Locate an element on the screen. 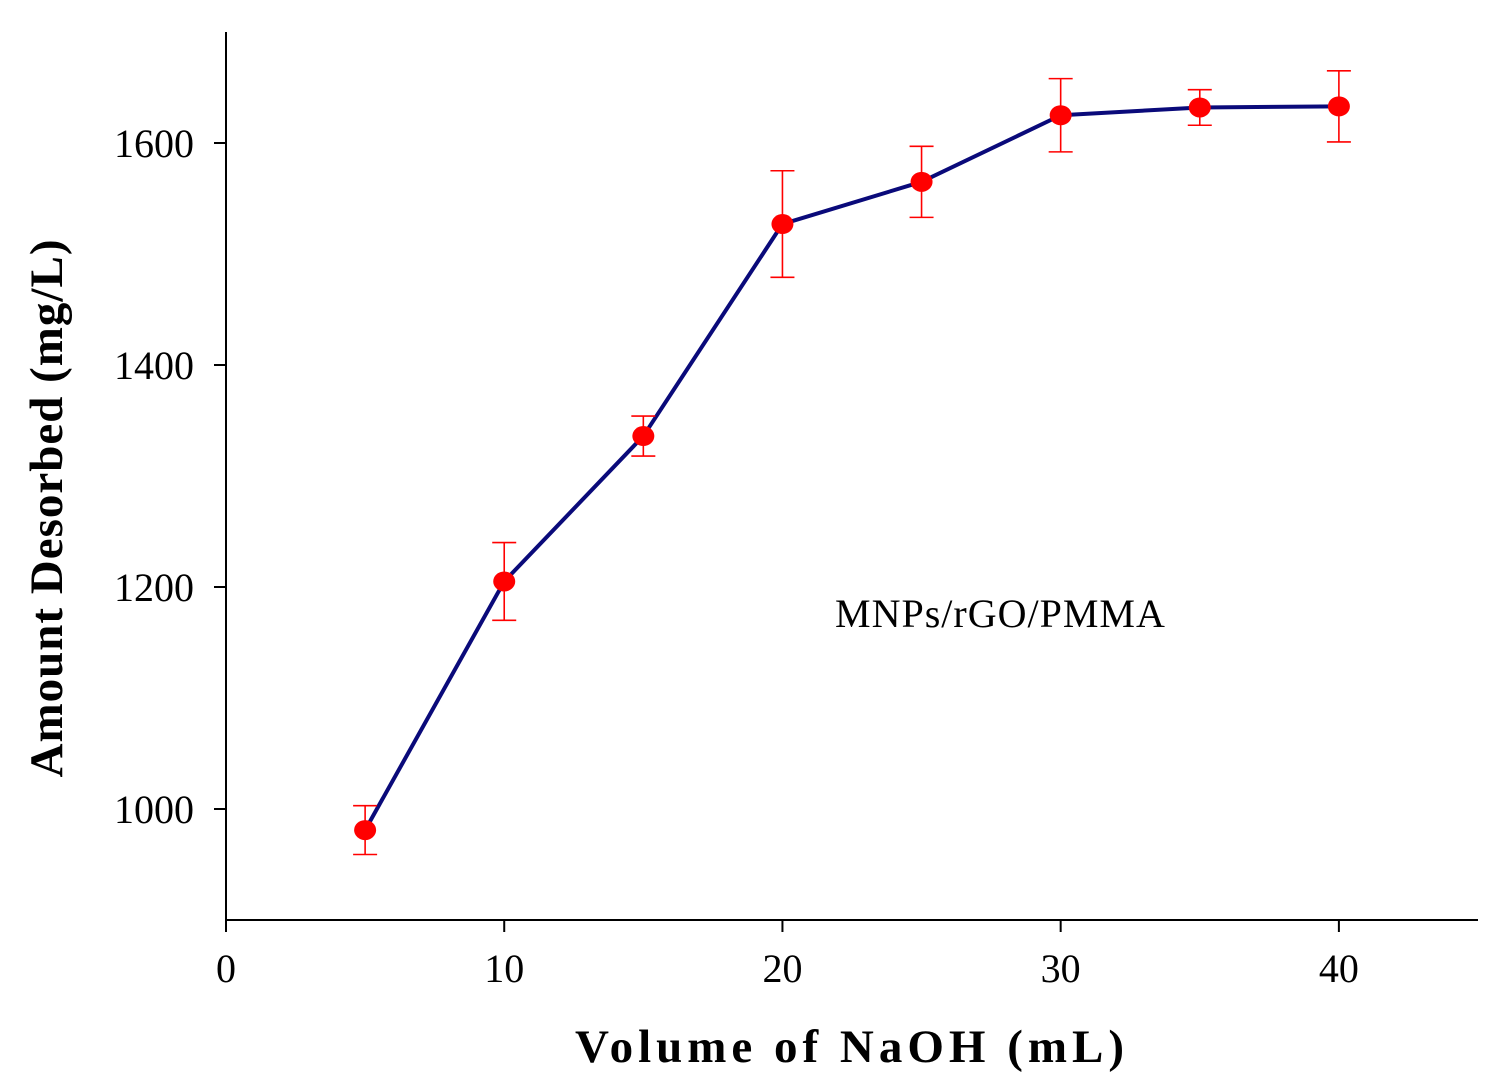 Image resolution: width=1500 pixels, height=1092 pixels. x-axis-title: Volume of NaOH (mL) is located at coordinates (852, 1047).